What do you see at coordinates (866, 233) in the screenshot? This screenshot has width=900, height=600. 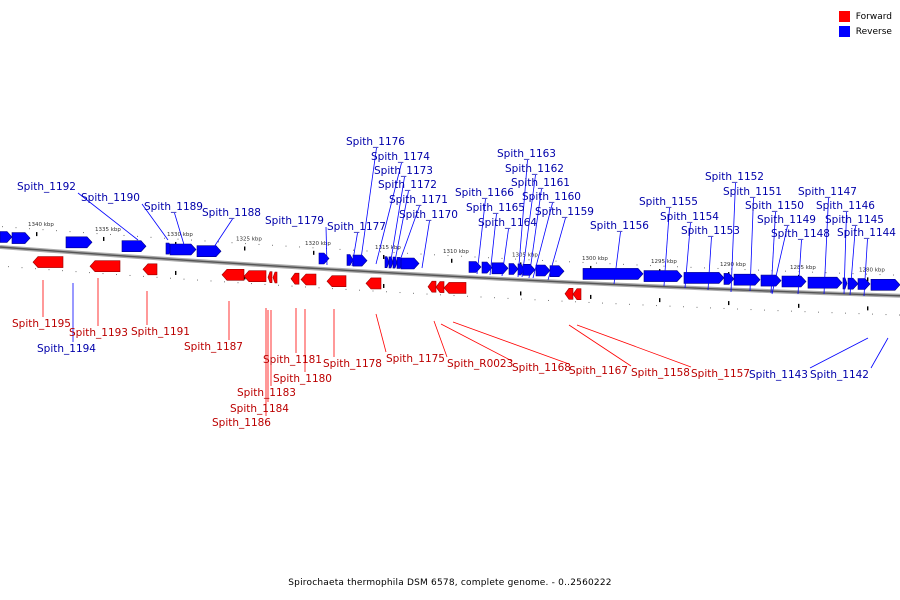 I see `gene-label: Spith_1144` at bounding box center [866, 233].